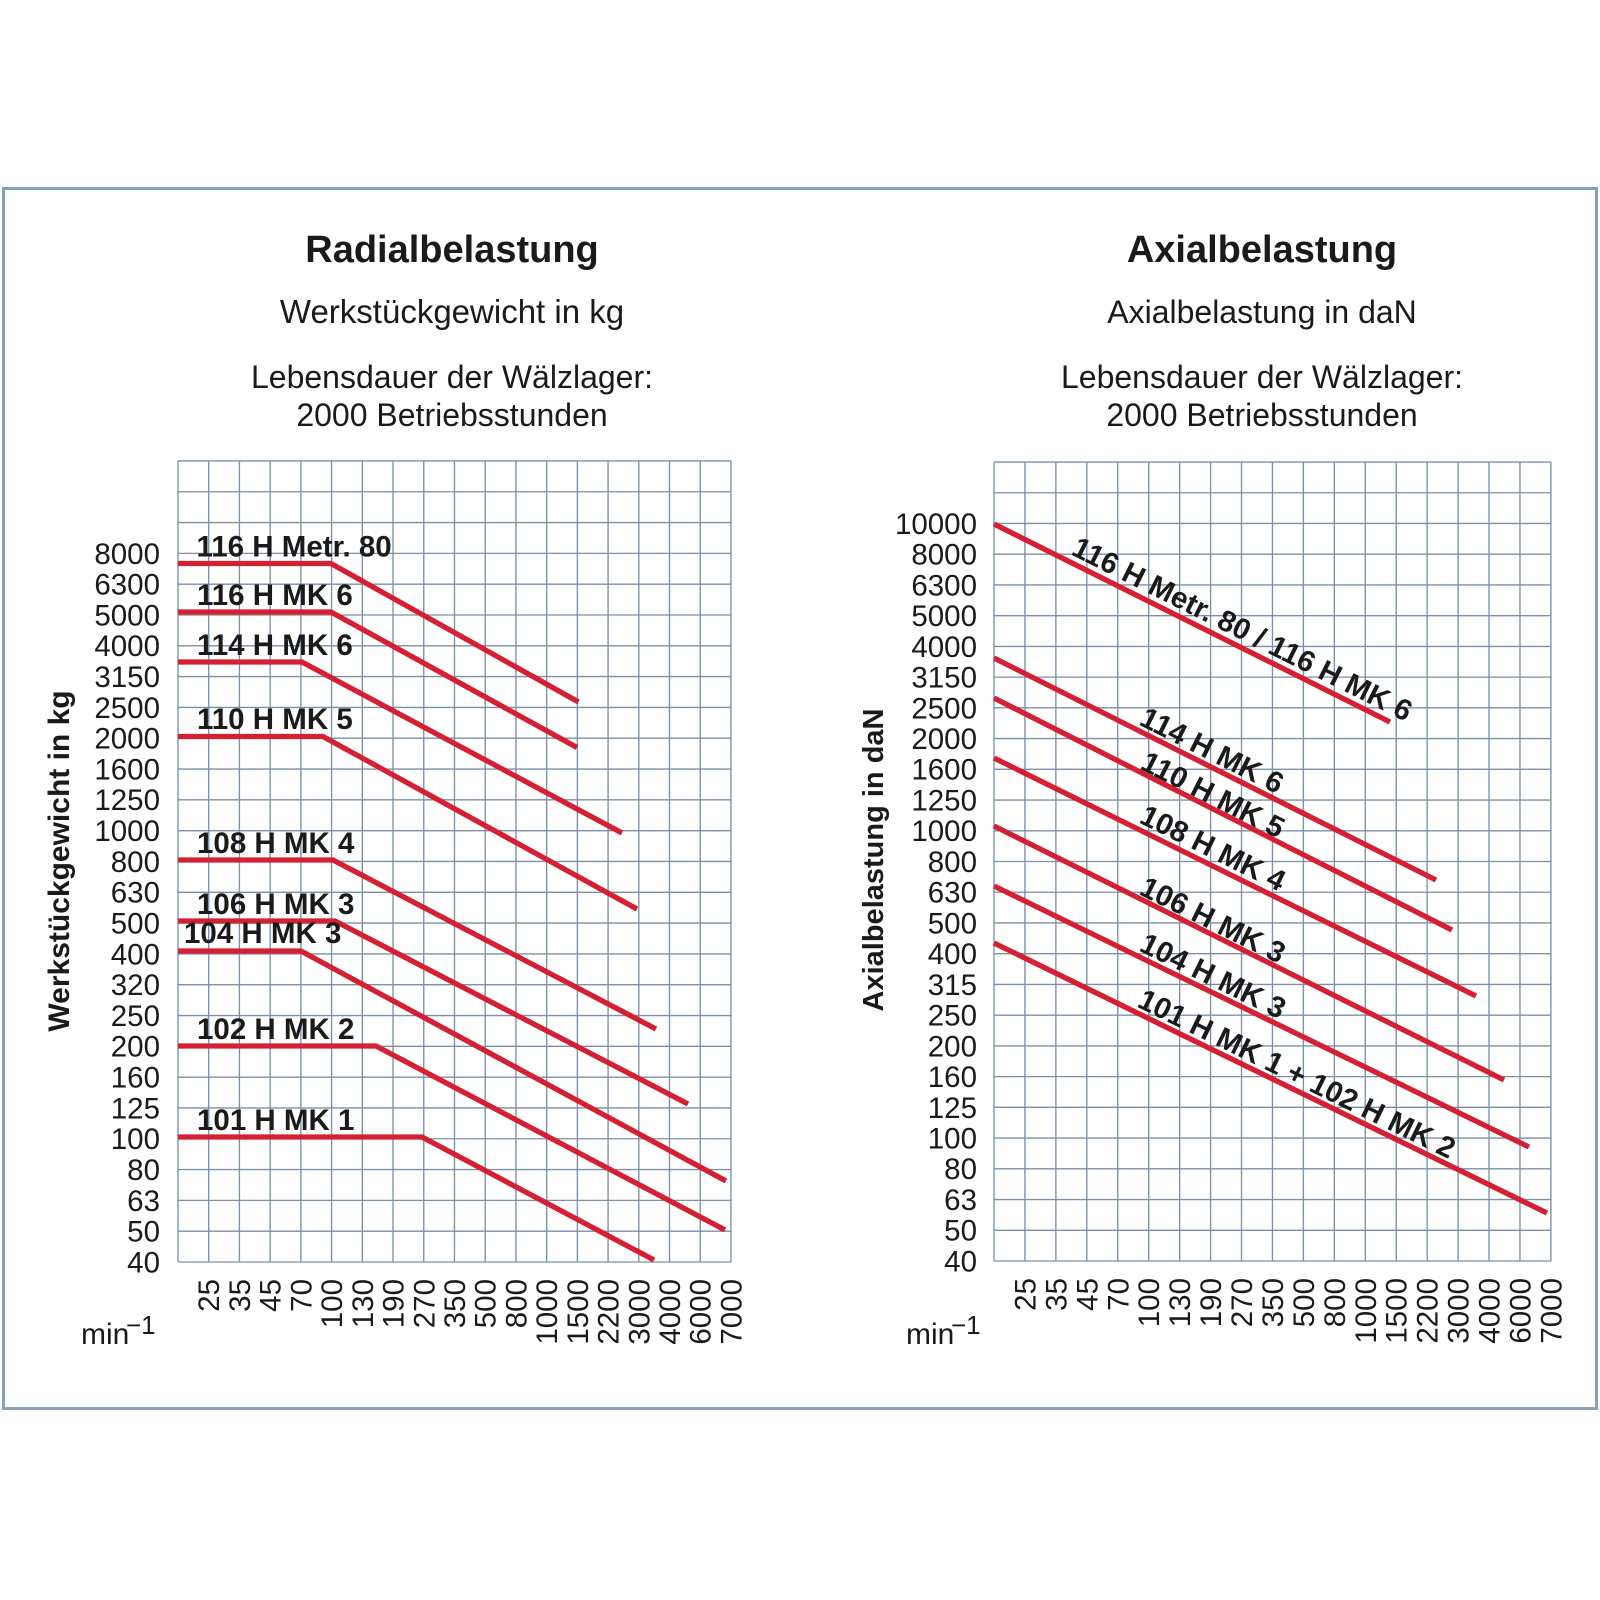 Image resolution: width=1600 pixels, height=1600 pixels. What do you see at coordinates (135, 954) in the screenshot?
I see `svg-text: 400` at bounding box center [135, 954].